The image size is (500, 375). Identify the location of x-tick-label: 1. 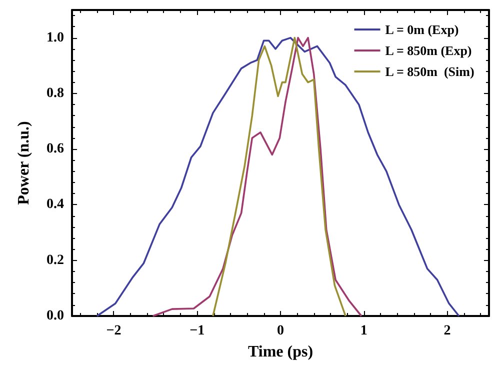
(364, 331).